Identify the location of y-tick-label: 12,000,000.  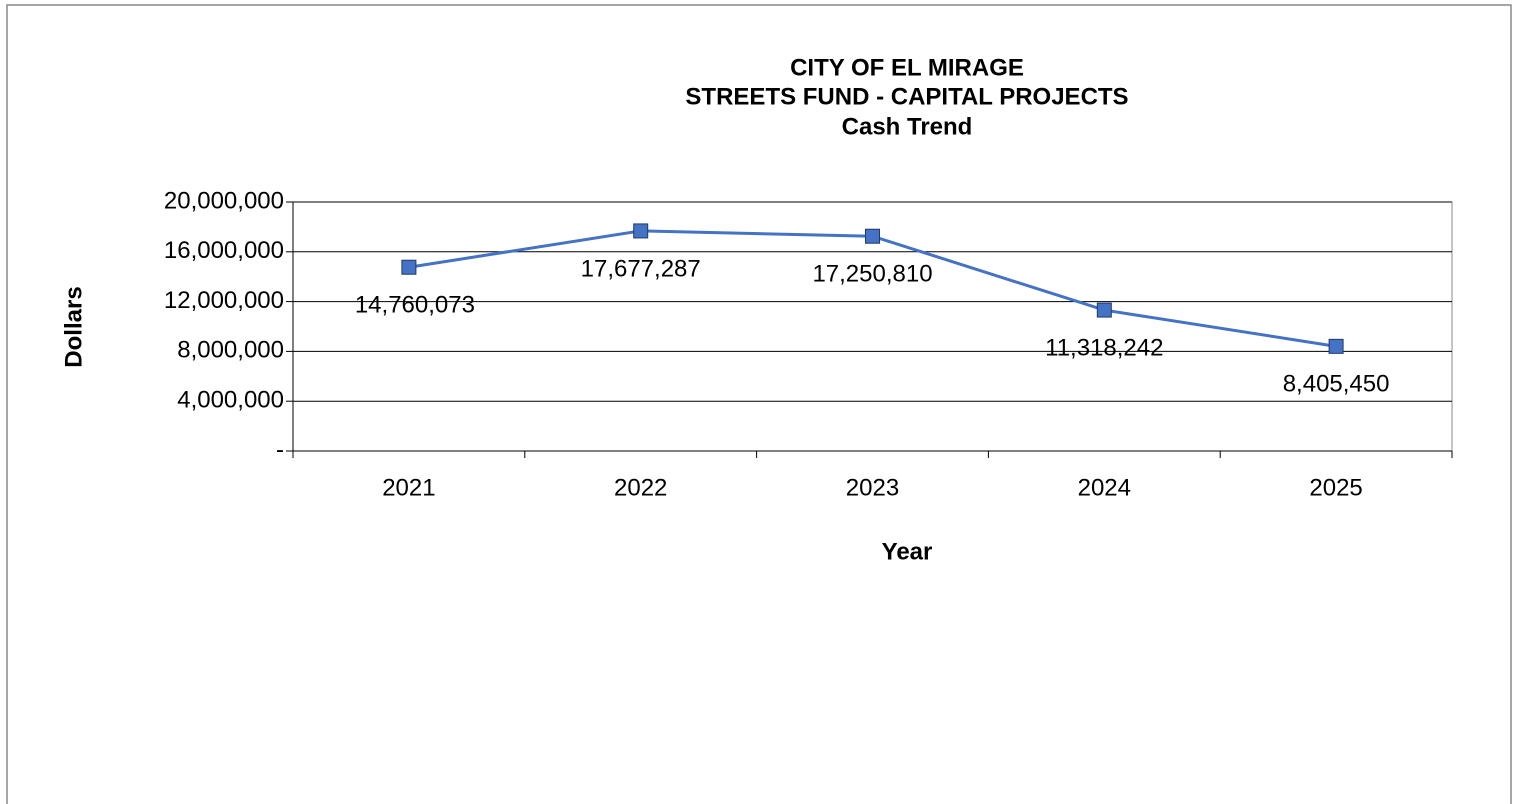
(224, 300).